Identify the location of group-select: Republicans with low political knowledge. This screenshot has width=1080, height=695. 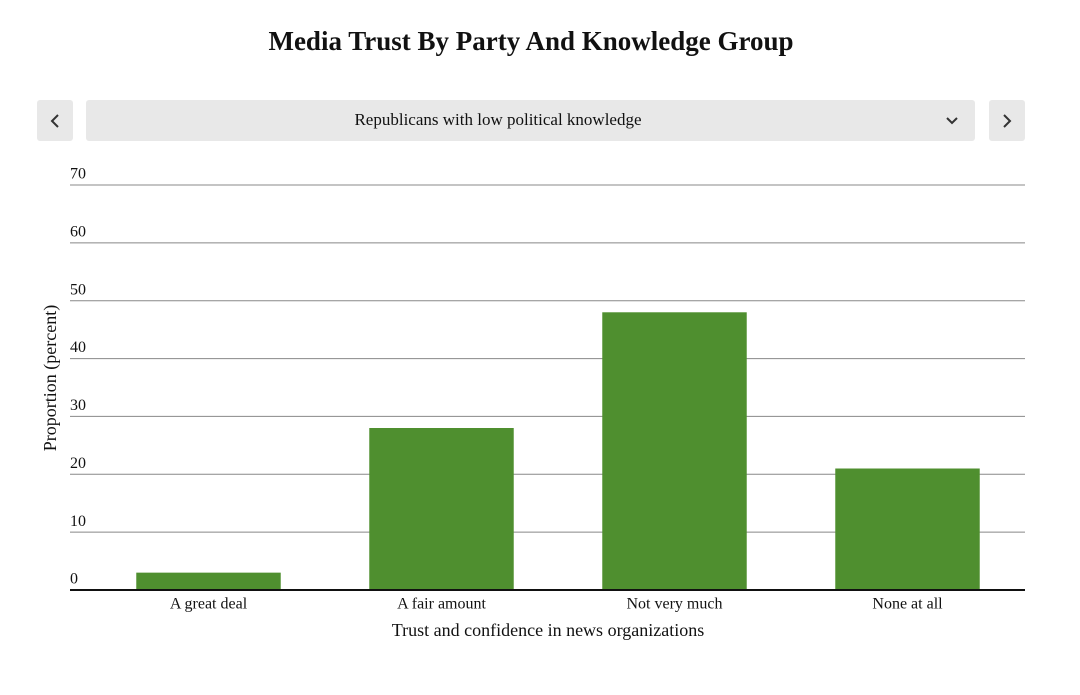
(530, 120).